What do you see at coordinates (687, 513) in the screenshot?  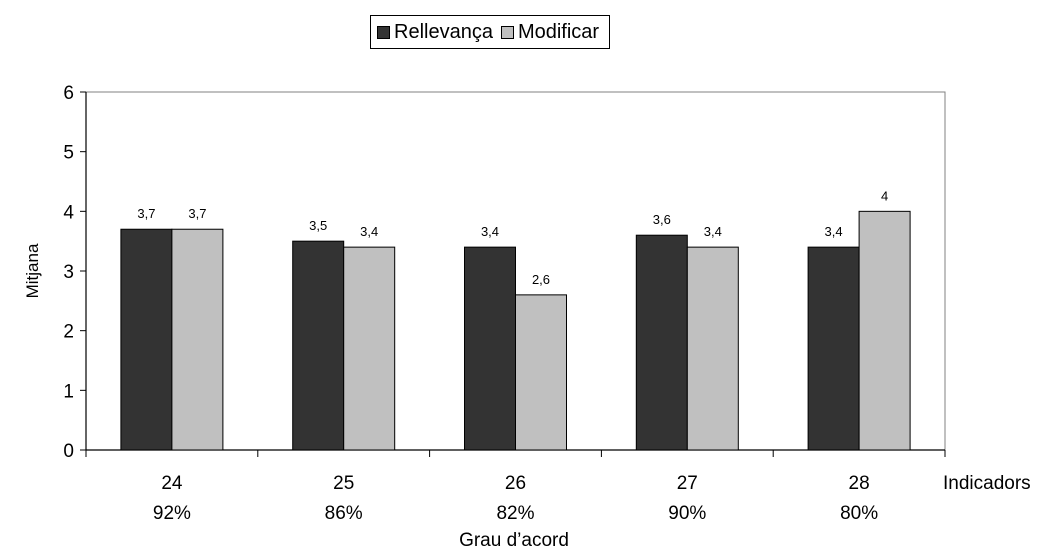 I see `x-tick-sublabel: 90%` at bounding box center [687, 513].